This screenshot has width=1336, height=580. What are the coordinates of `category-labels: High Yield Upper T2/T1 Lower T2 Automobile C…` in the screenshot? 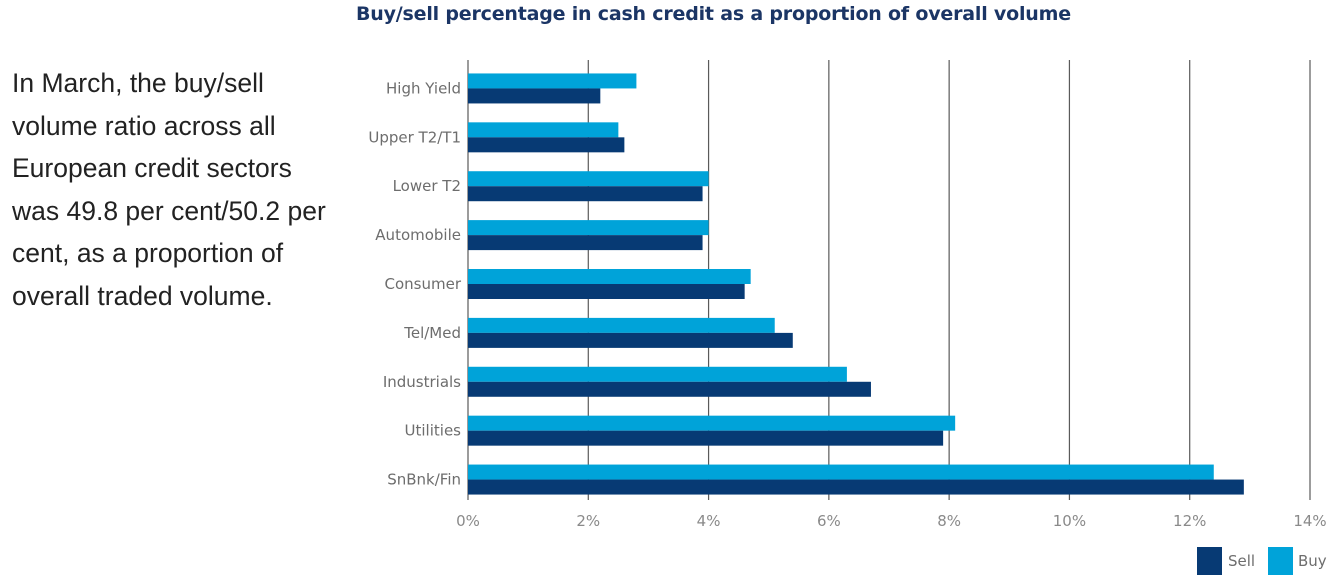 It's located at (414, 283).